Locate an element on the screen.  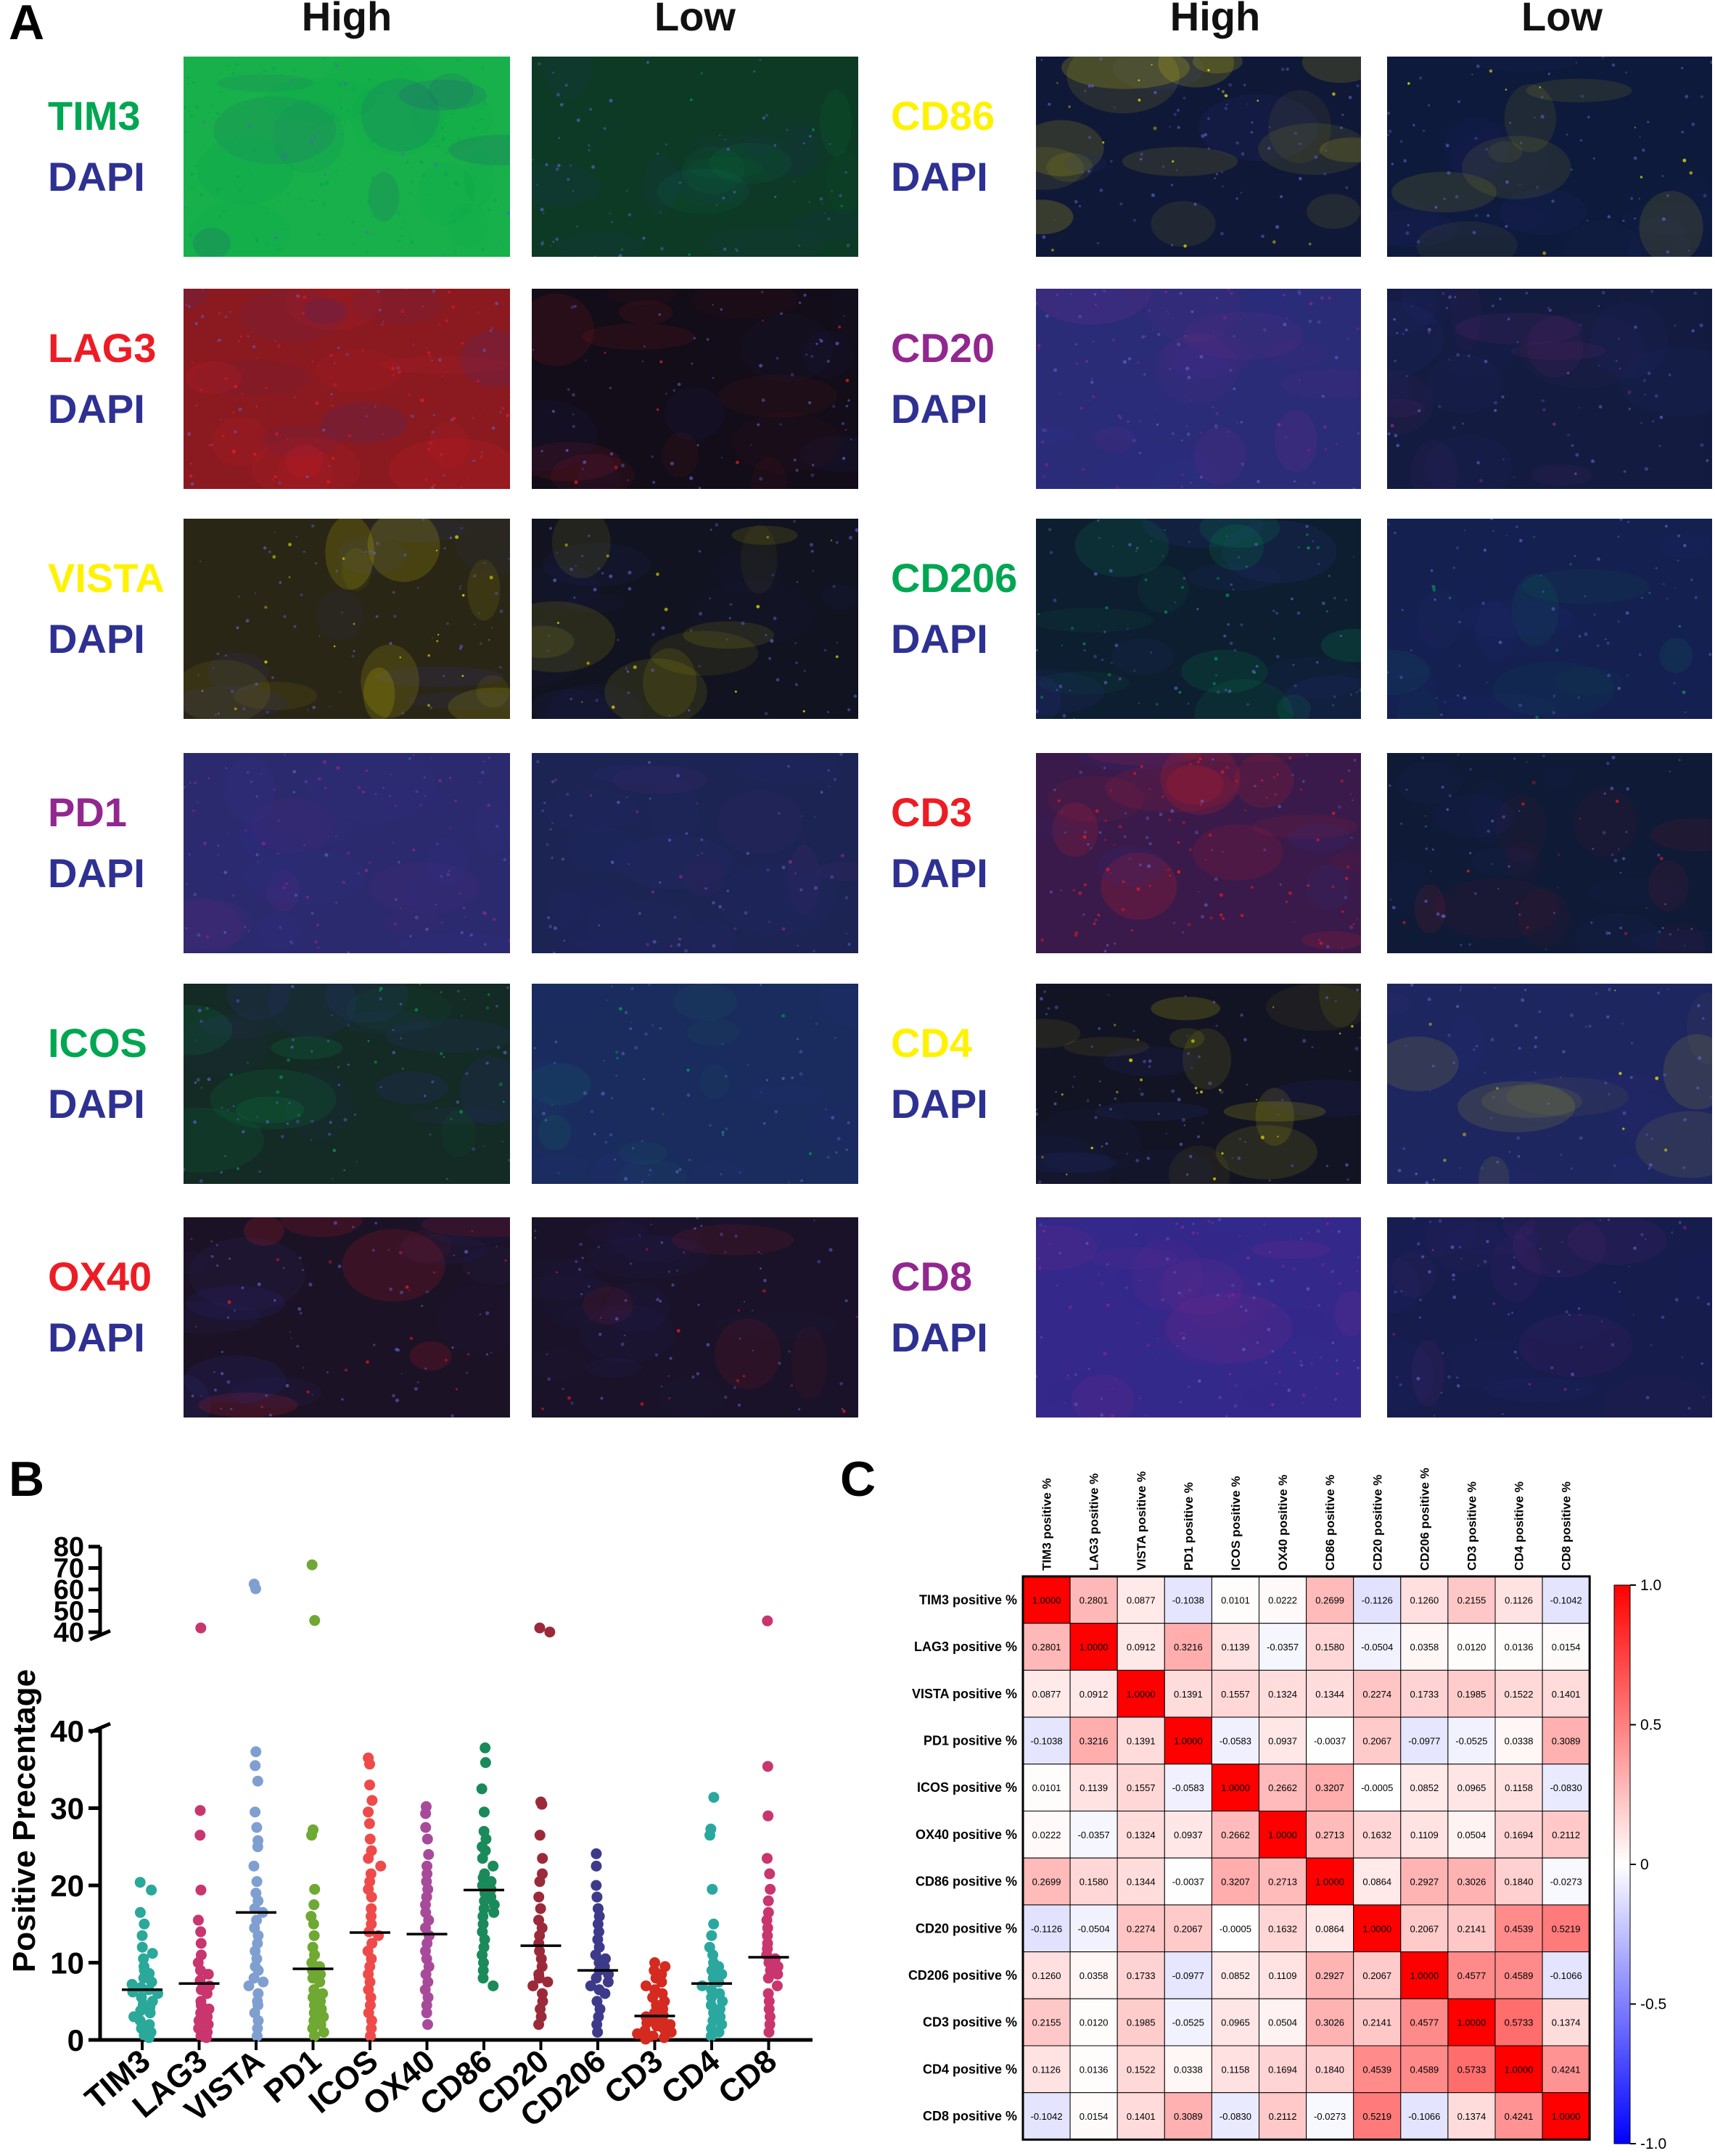
heatmap-row-label: CD8 positive % is located at coordinates (970, 2116).